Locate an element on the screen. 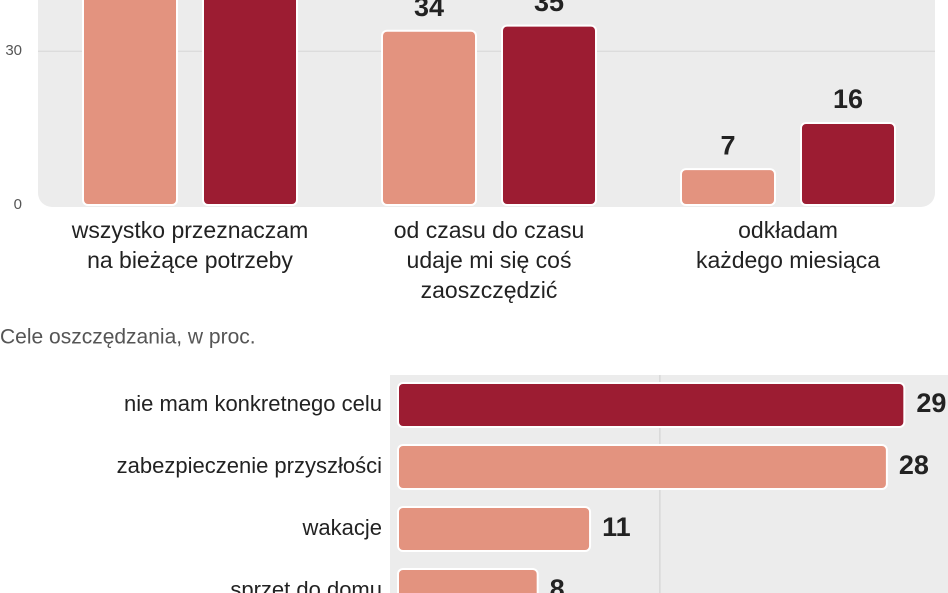  y-tick-label: wakacje is located at coordinates (342, 527).